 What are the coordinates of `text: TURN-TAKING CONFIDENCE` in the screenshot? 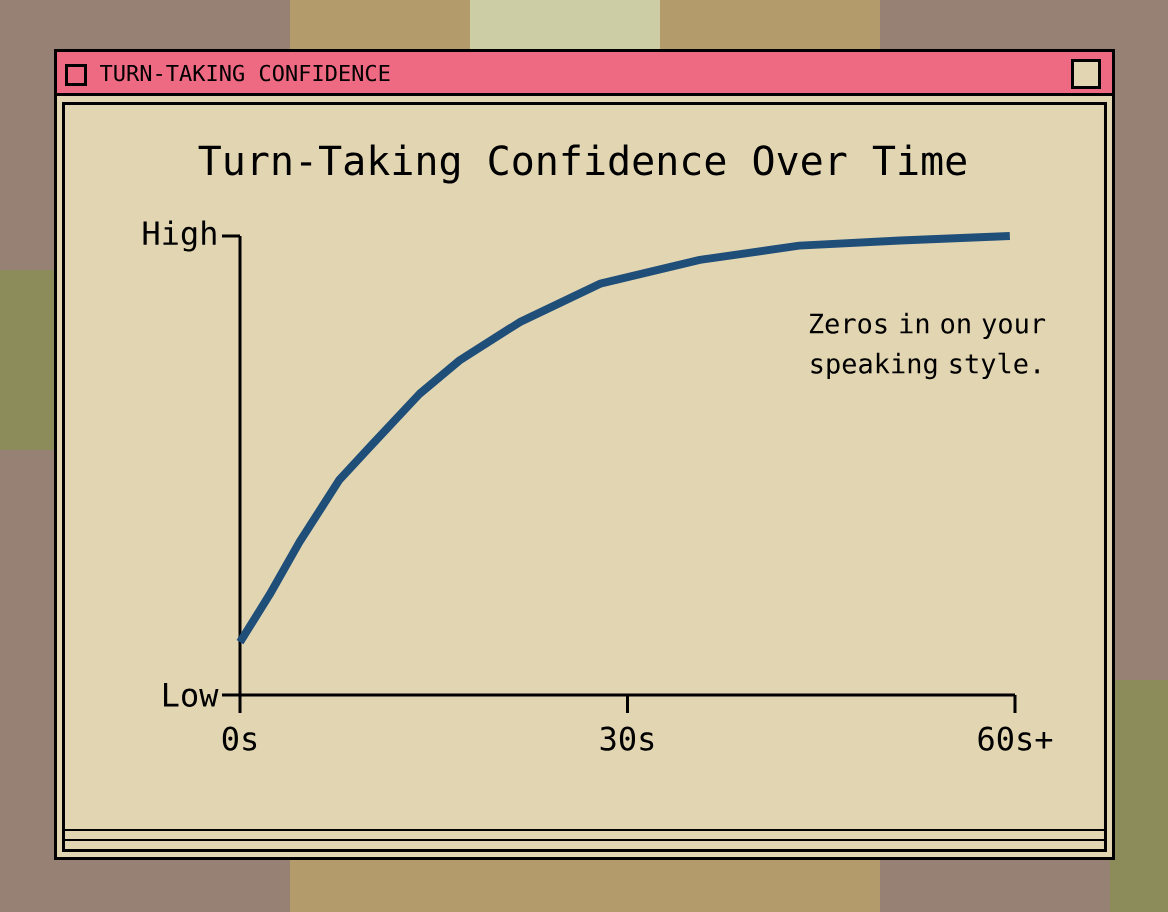 It's located at (245, 73).